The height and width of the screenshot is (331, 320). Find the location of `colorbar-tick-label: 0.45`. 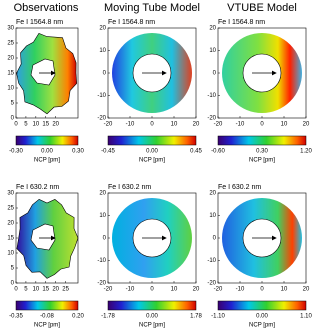

colorbar-tick-label: 0.45 is located at coordinates (196, 152).